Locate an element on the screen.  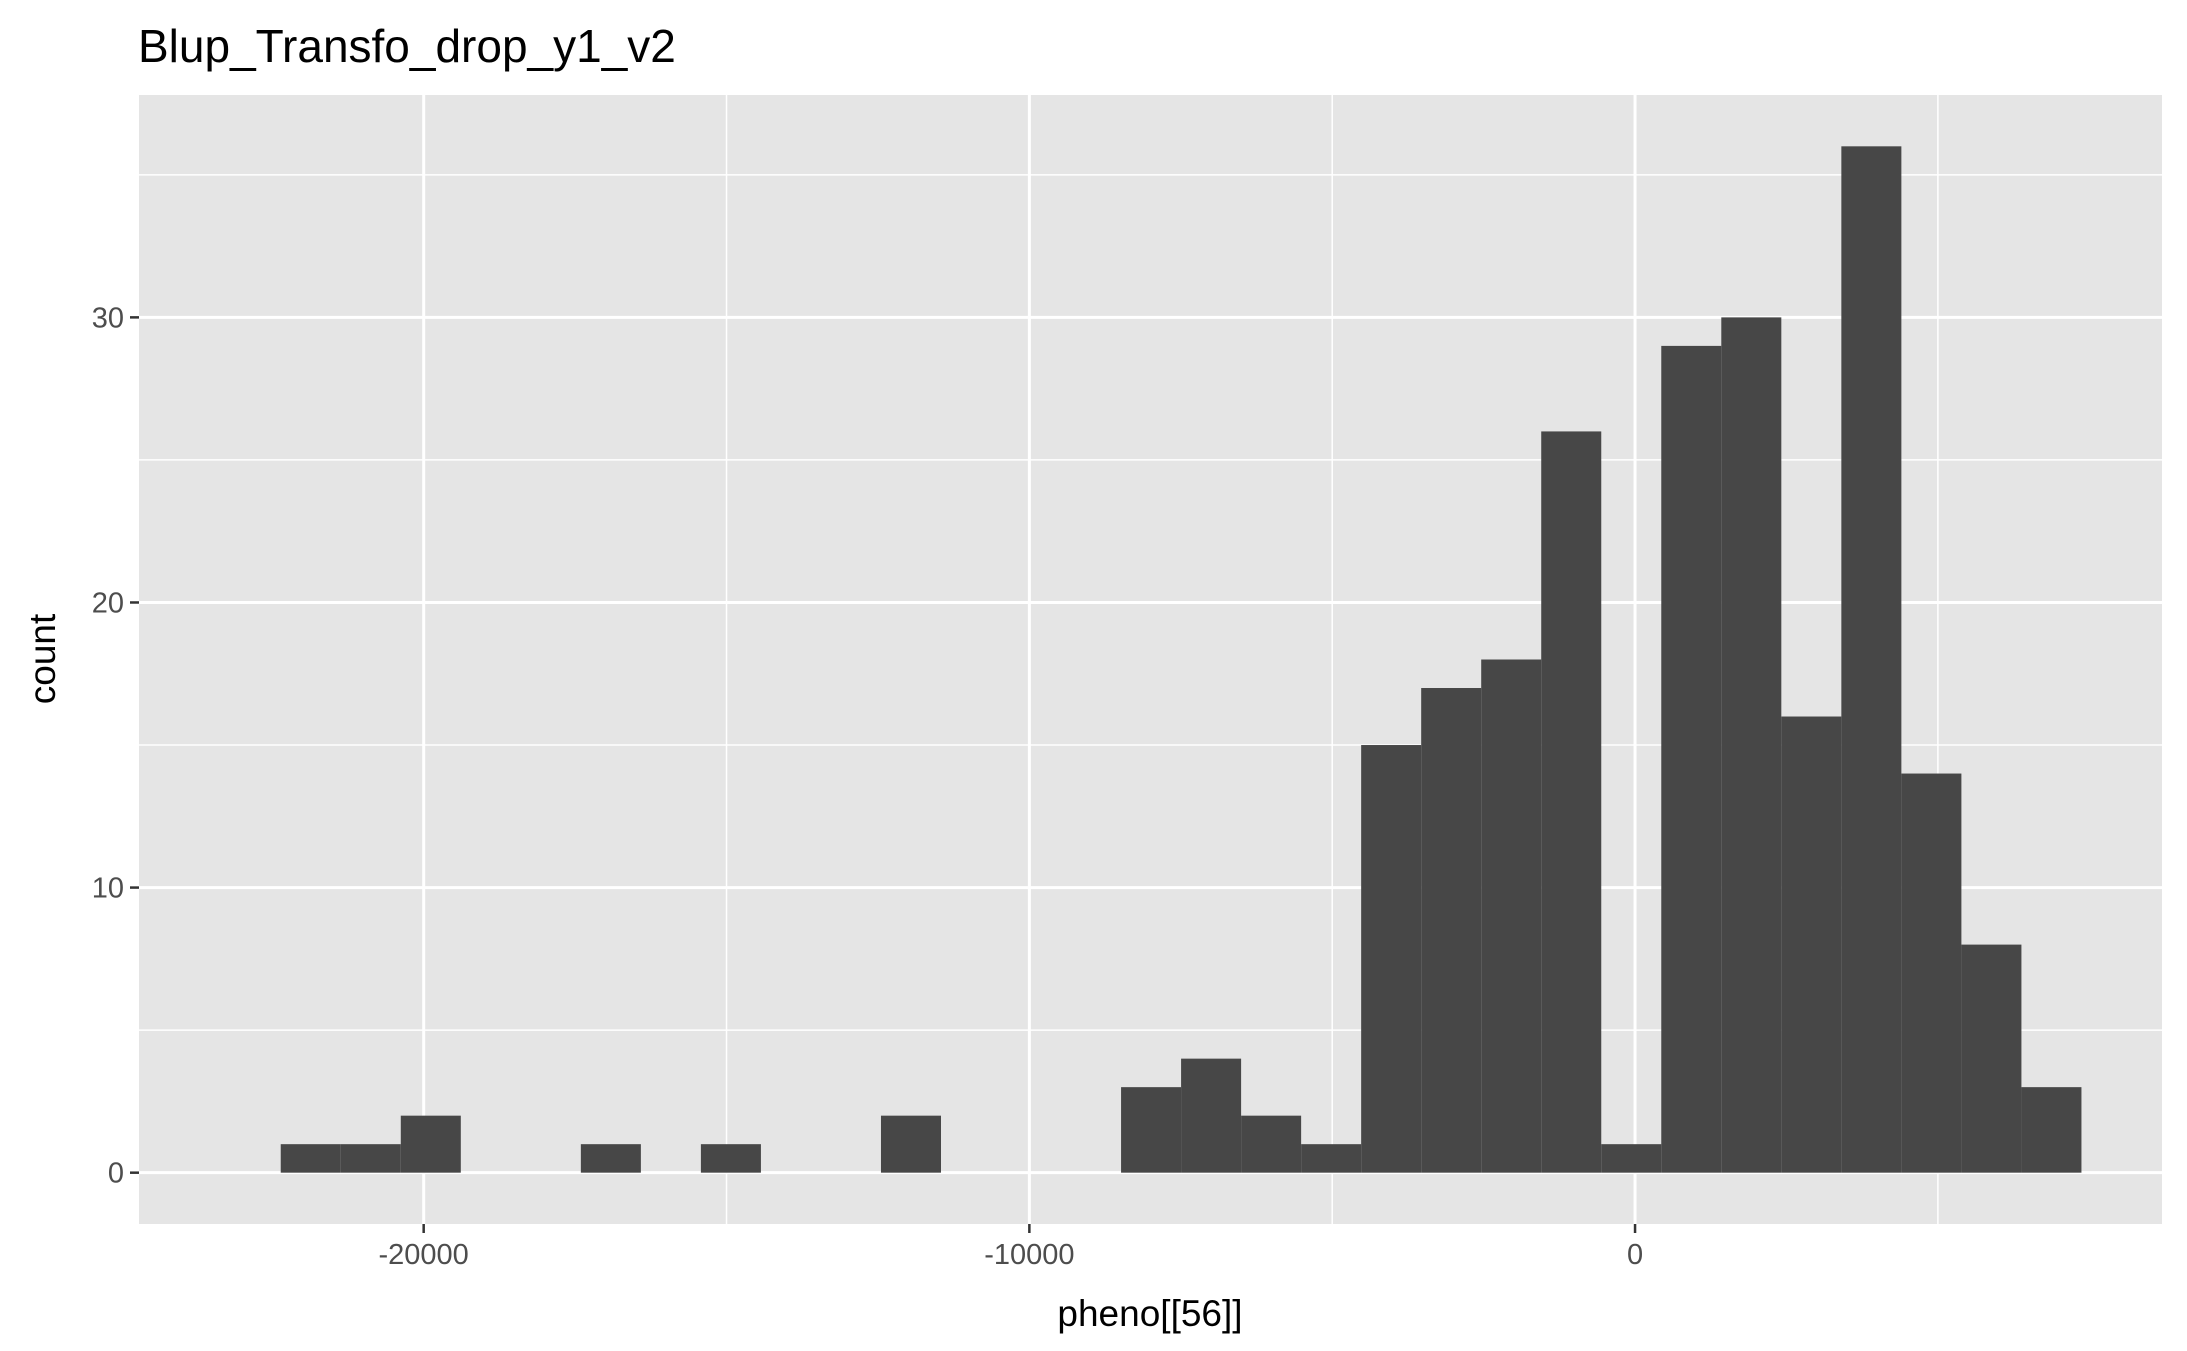
x-axis: -20000 -10000 0 is located at coordinates (1011, 1247).